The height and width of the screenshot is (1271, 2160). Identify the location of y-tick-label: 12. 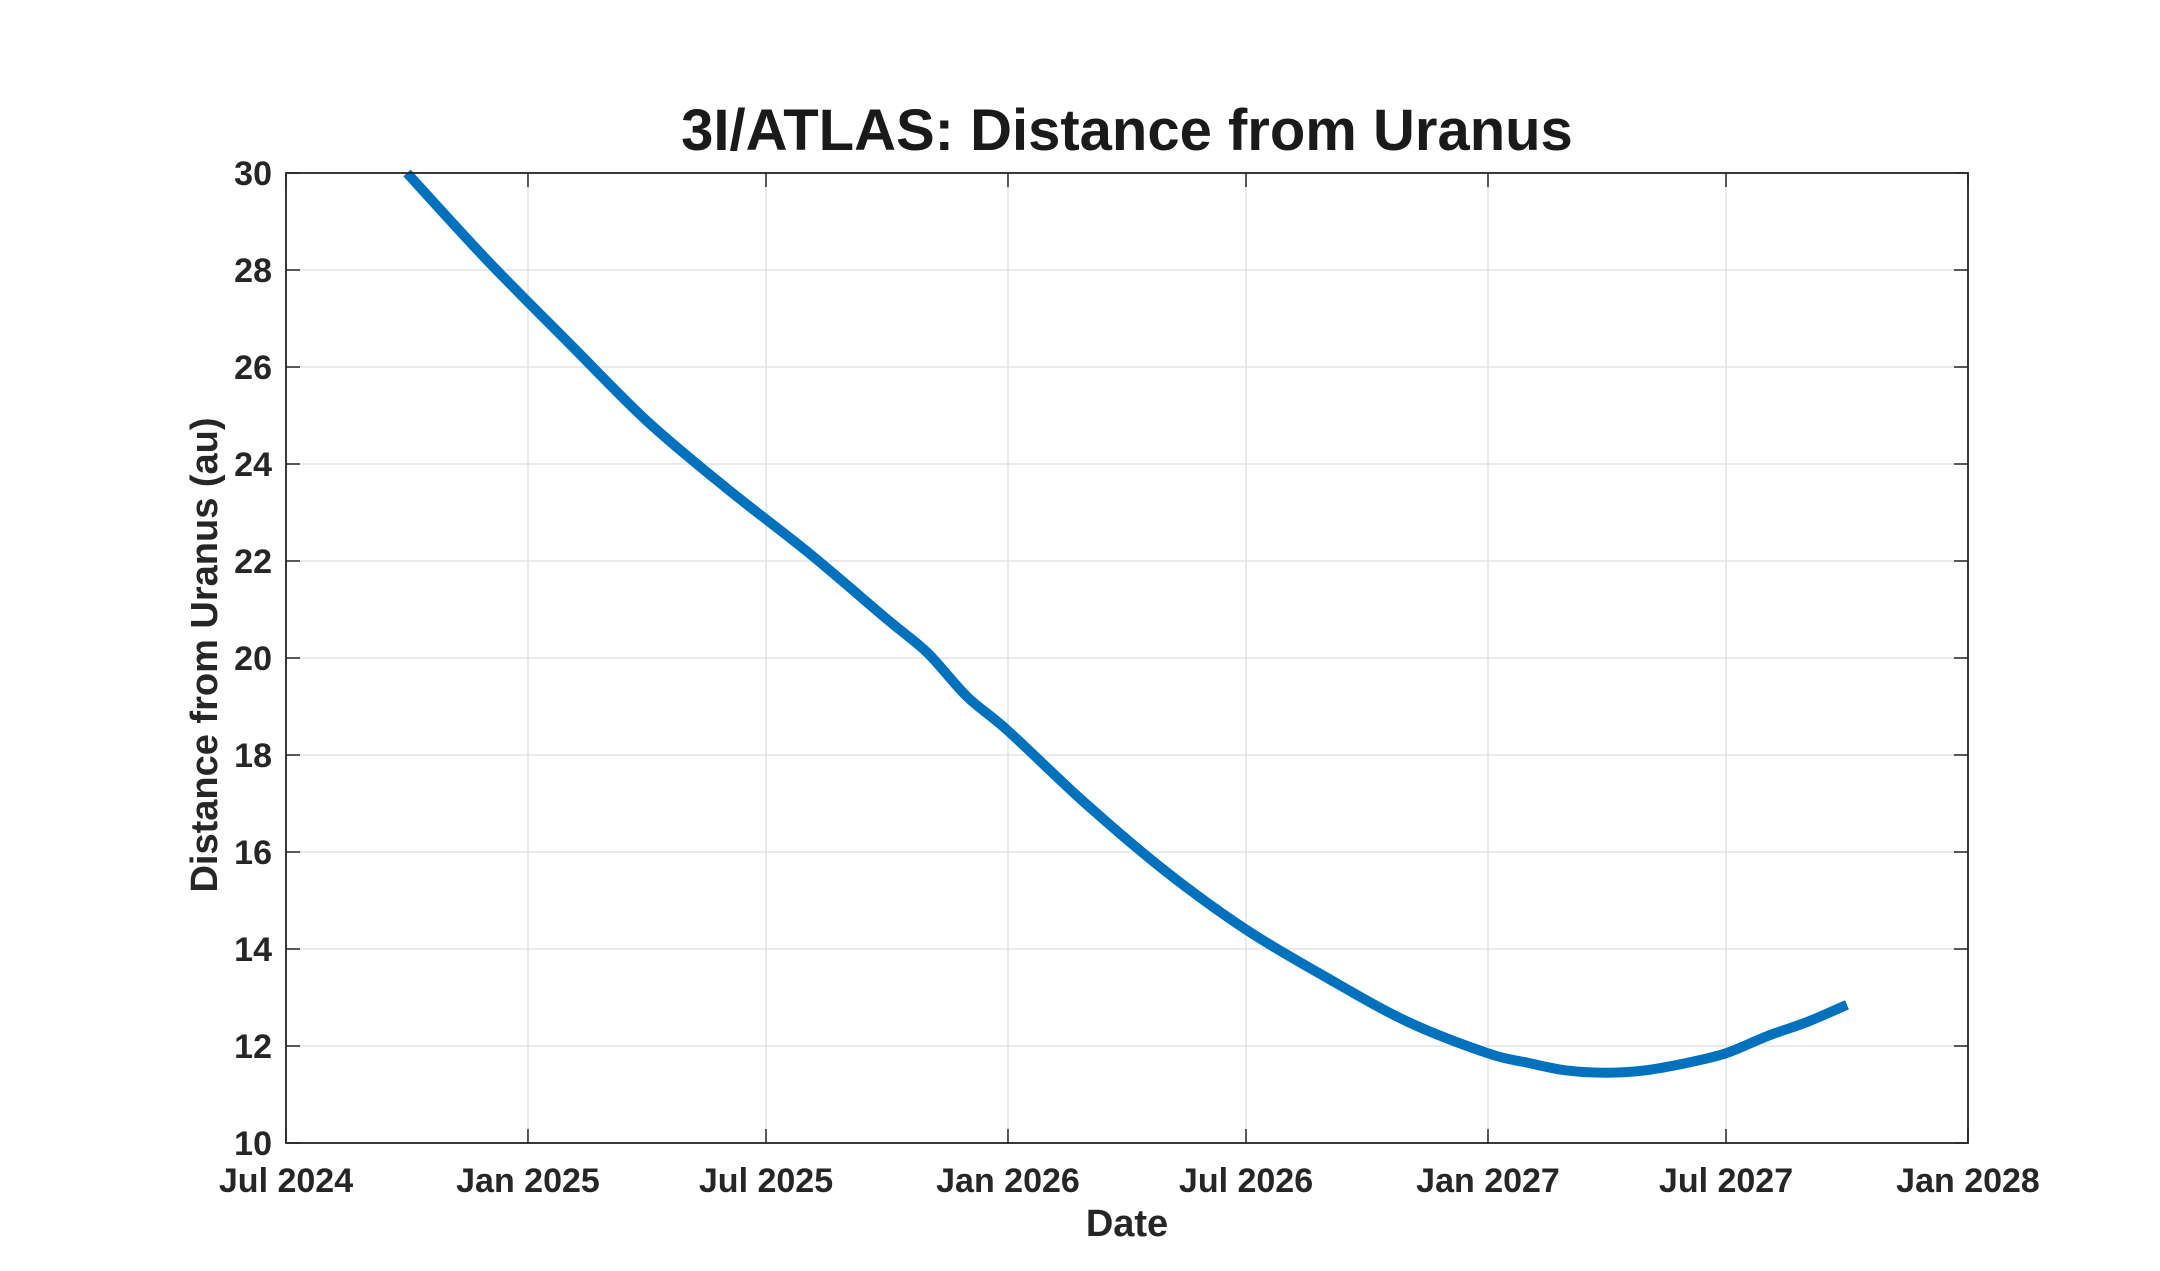
(253, 1047).